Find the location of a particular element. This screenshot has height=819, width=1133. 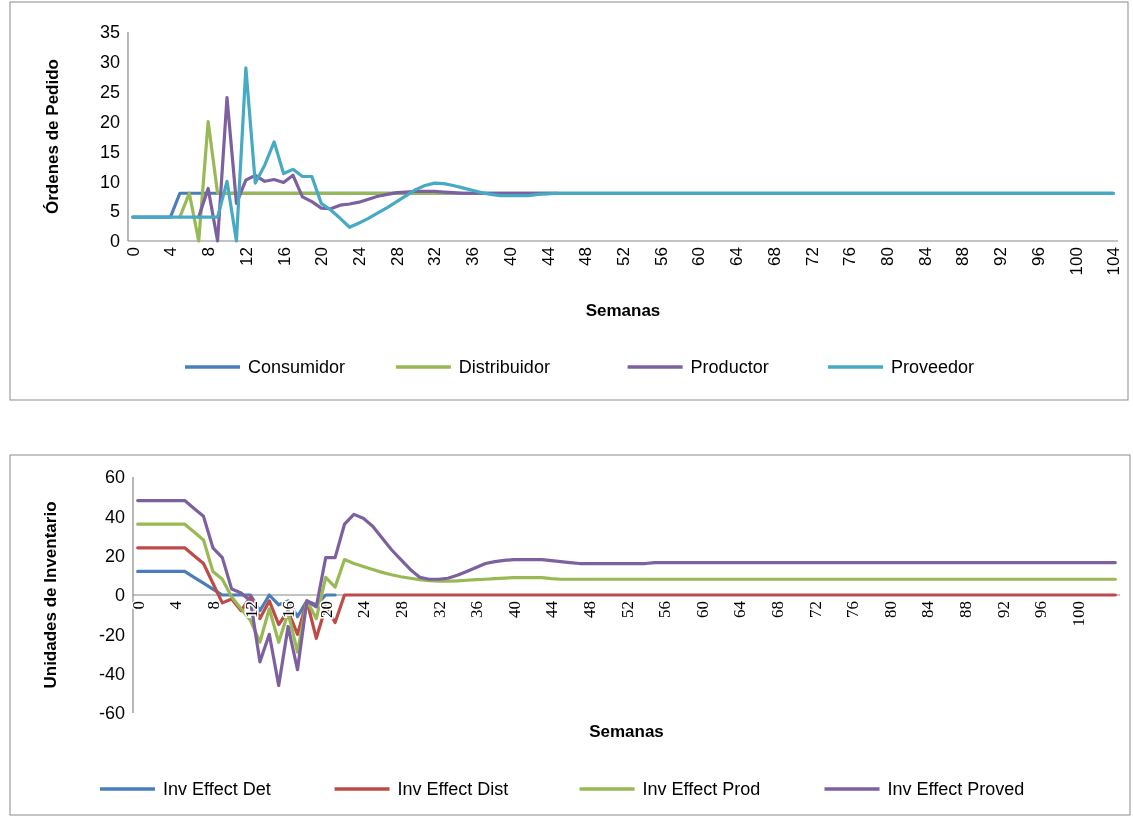

legend-label: Inv Effect Proved is located at coordinates (956, 789).